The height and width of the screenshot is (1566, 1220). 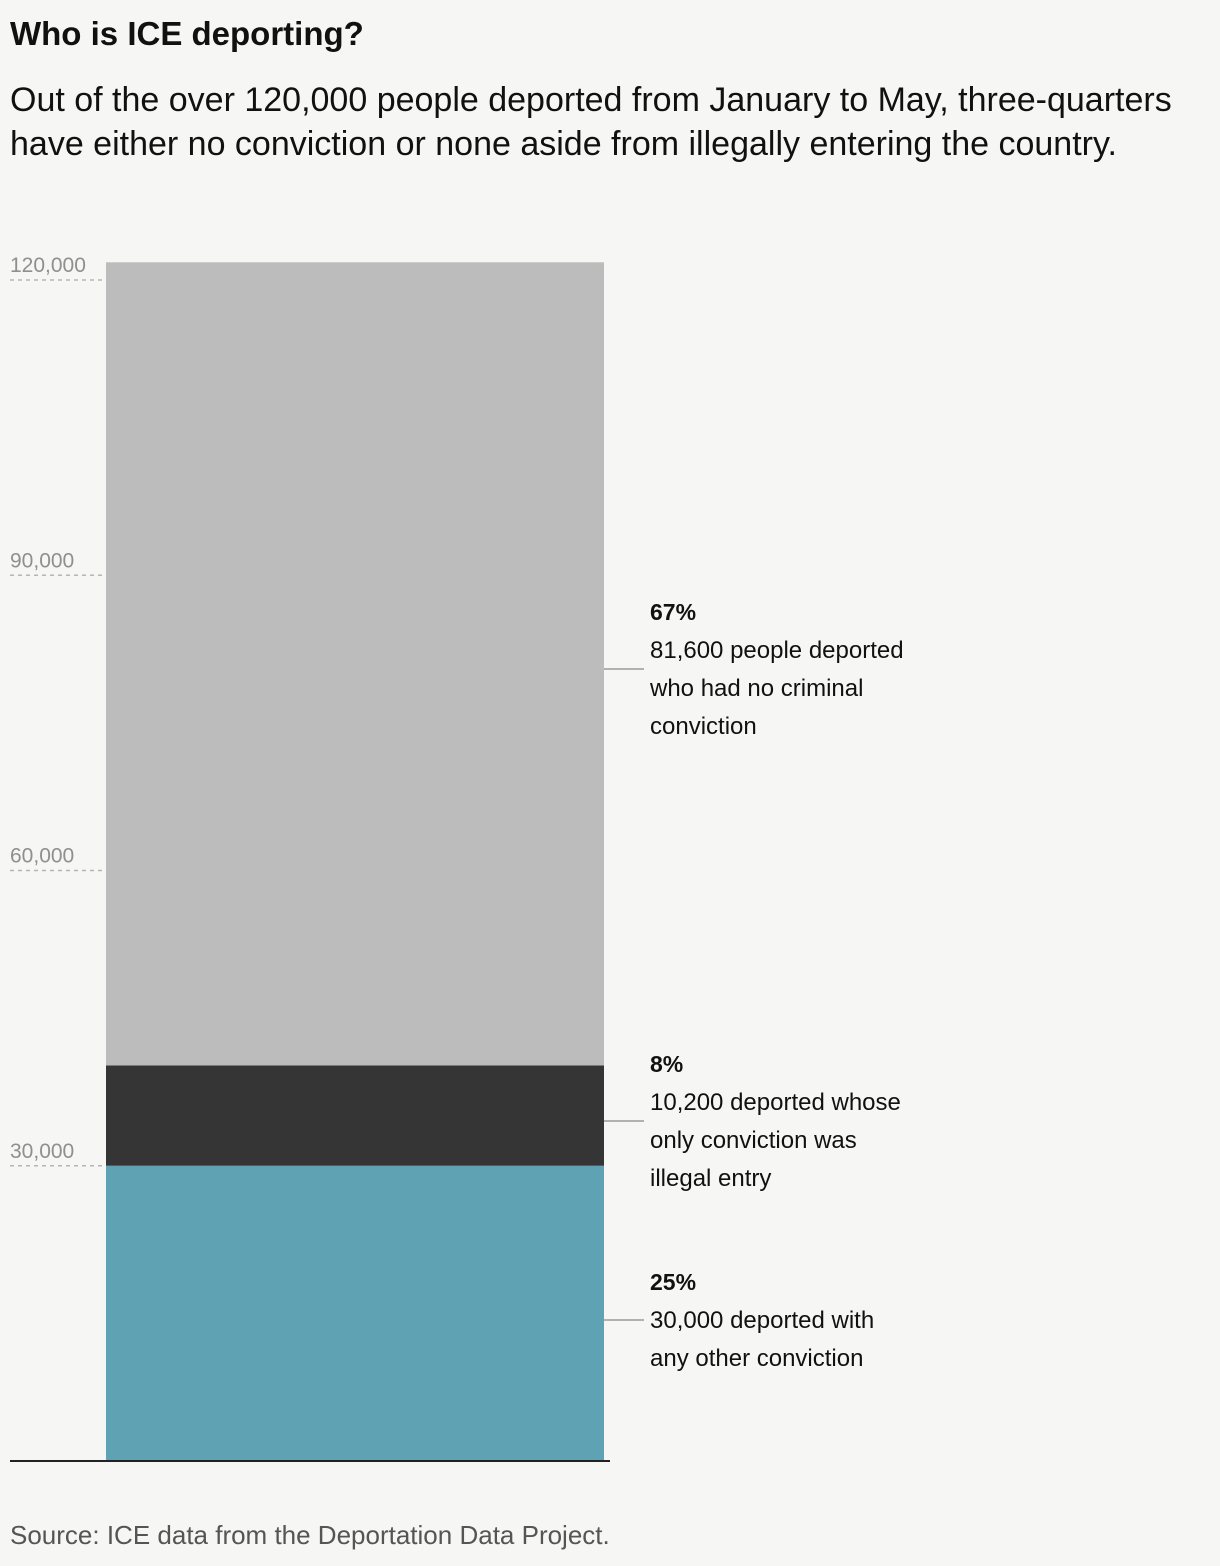 I want to click on annotation-text: who had no criminal, so click(x=756, y=688).